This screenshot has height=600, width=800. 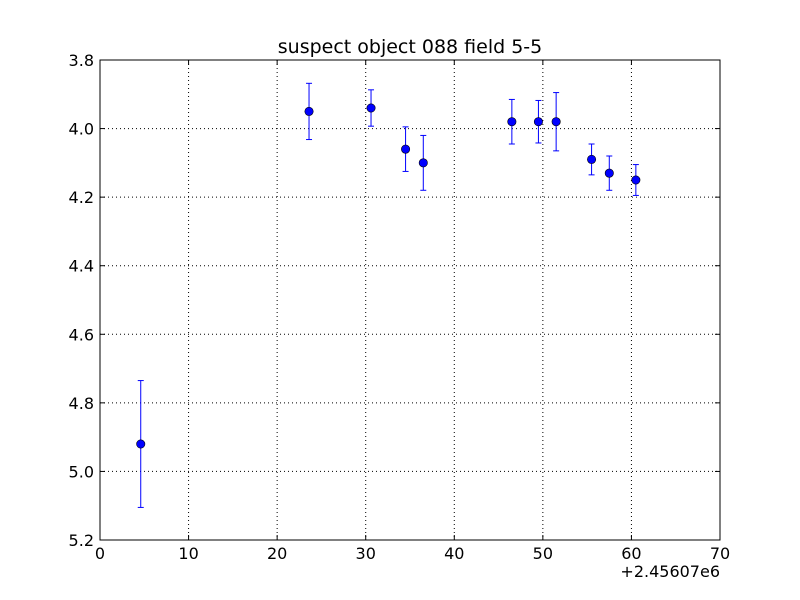 I want to click on x-tick-label: 70, so click(x=720, y=553).